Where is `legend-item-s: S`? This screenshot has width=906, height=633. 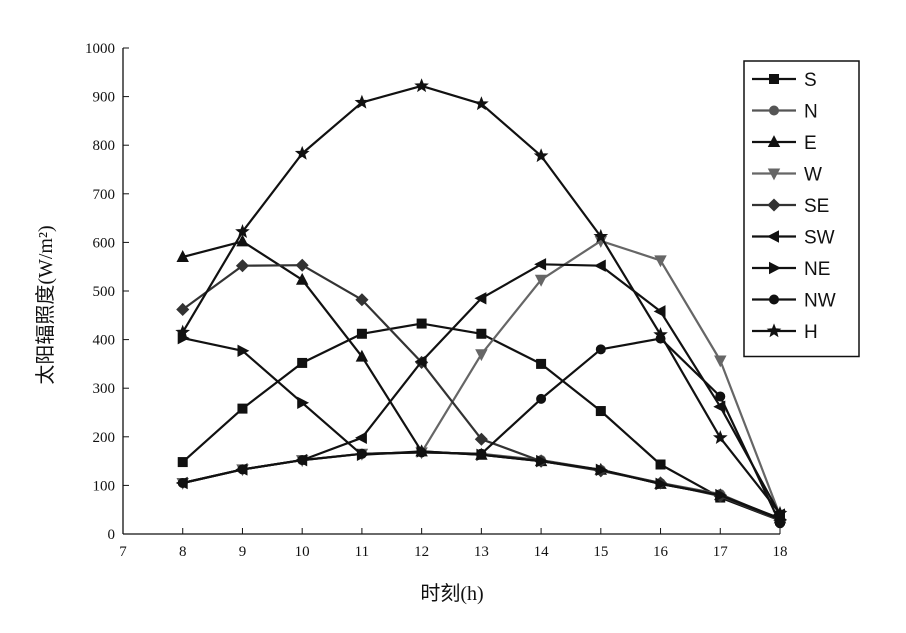
legend-item-s: S is located at coordinates (784, 80).